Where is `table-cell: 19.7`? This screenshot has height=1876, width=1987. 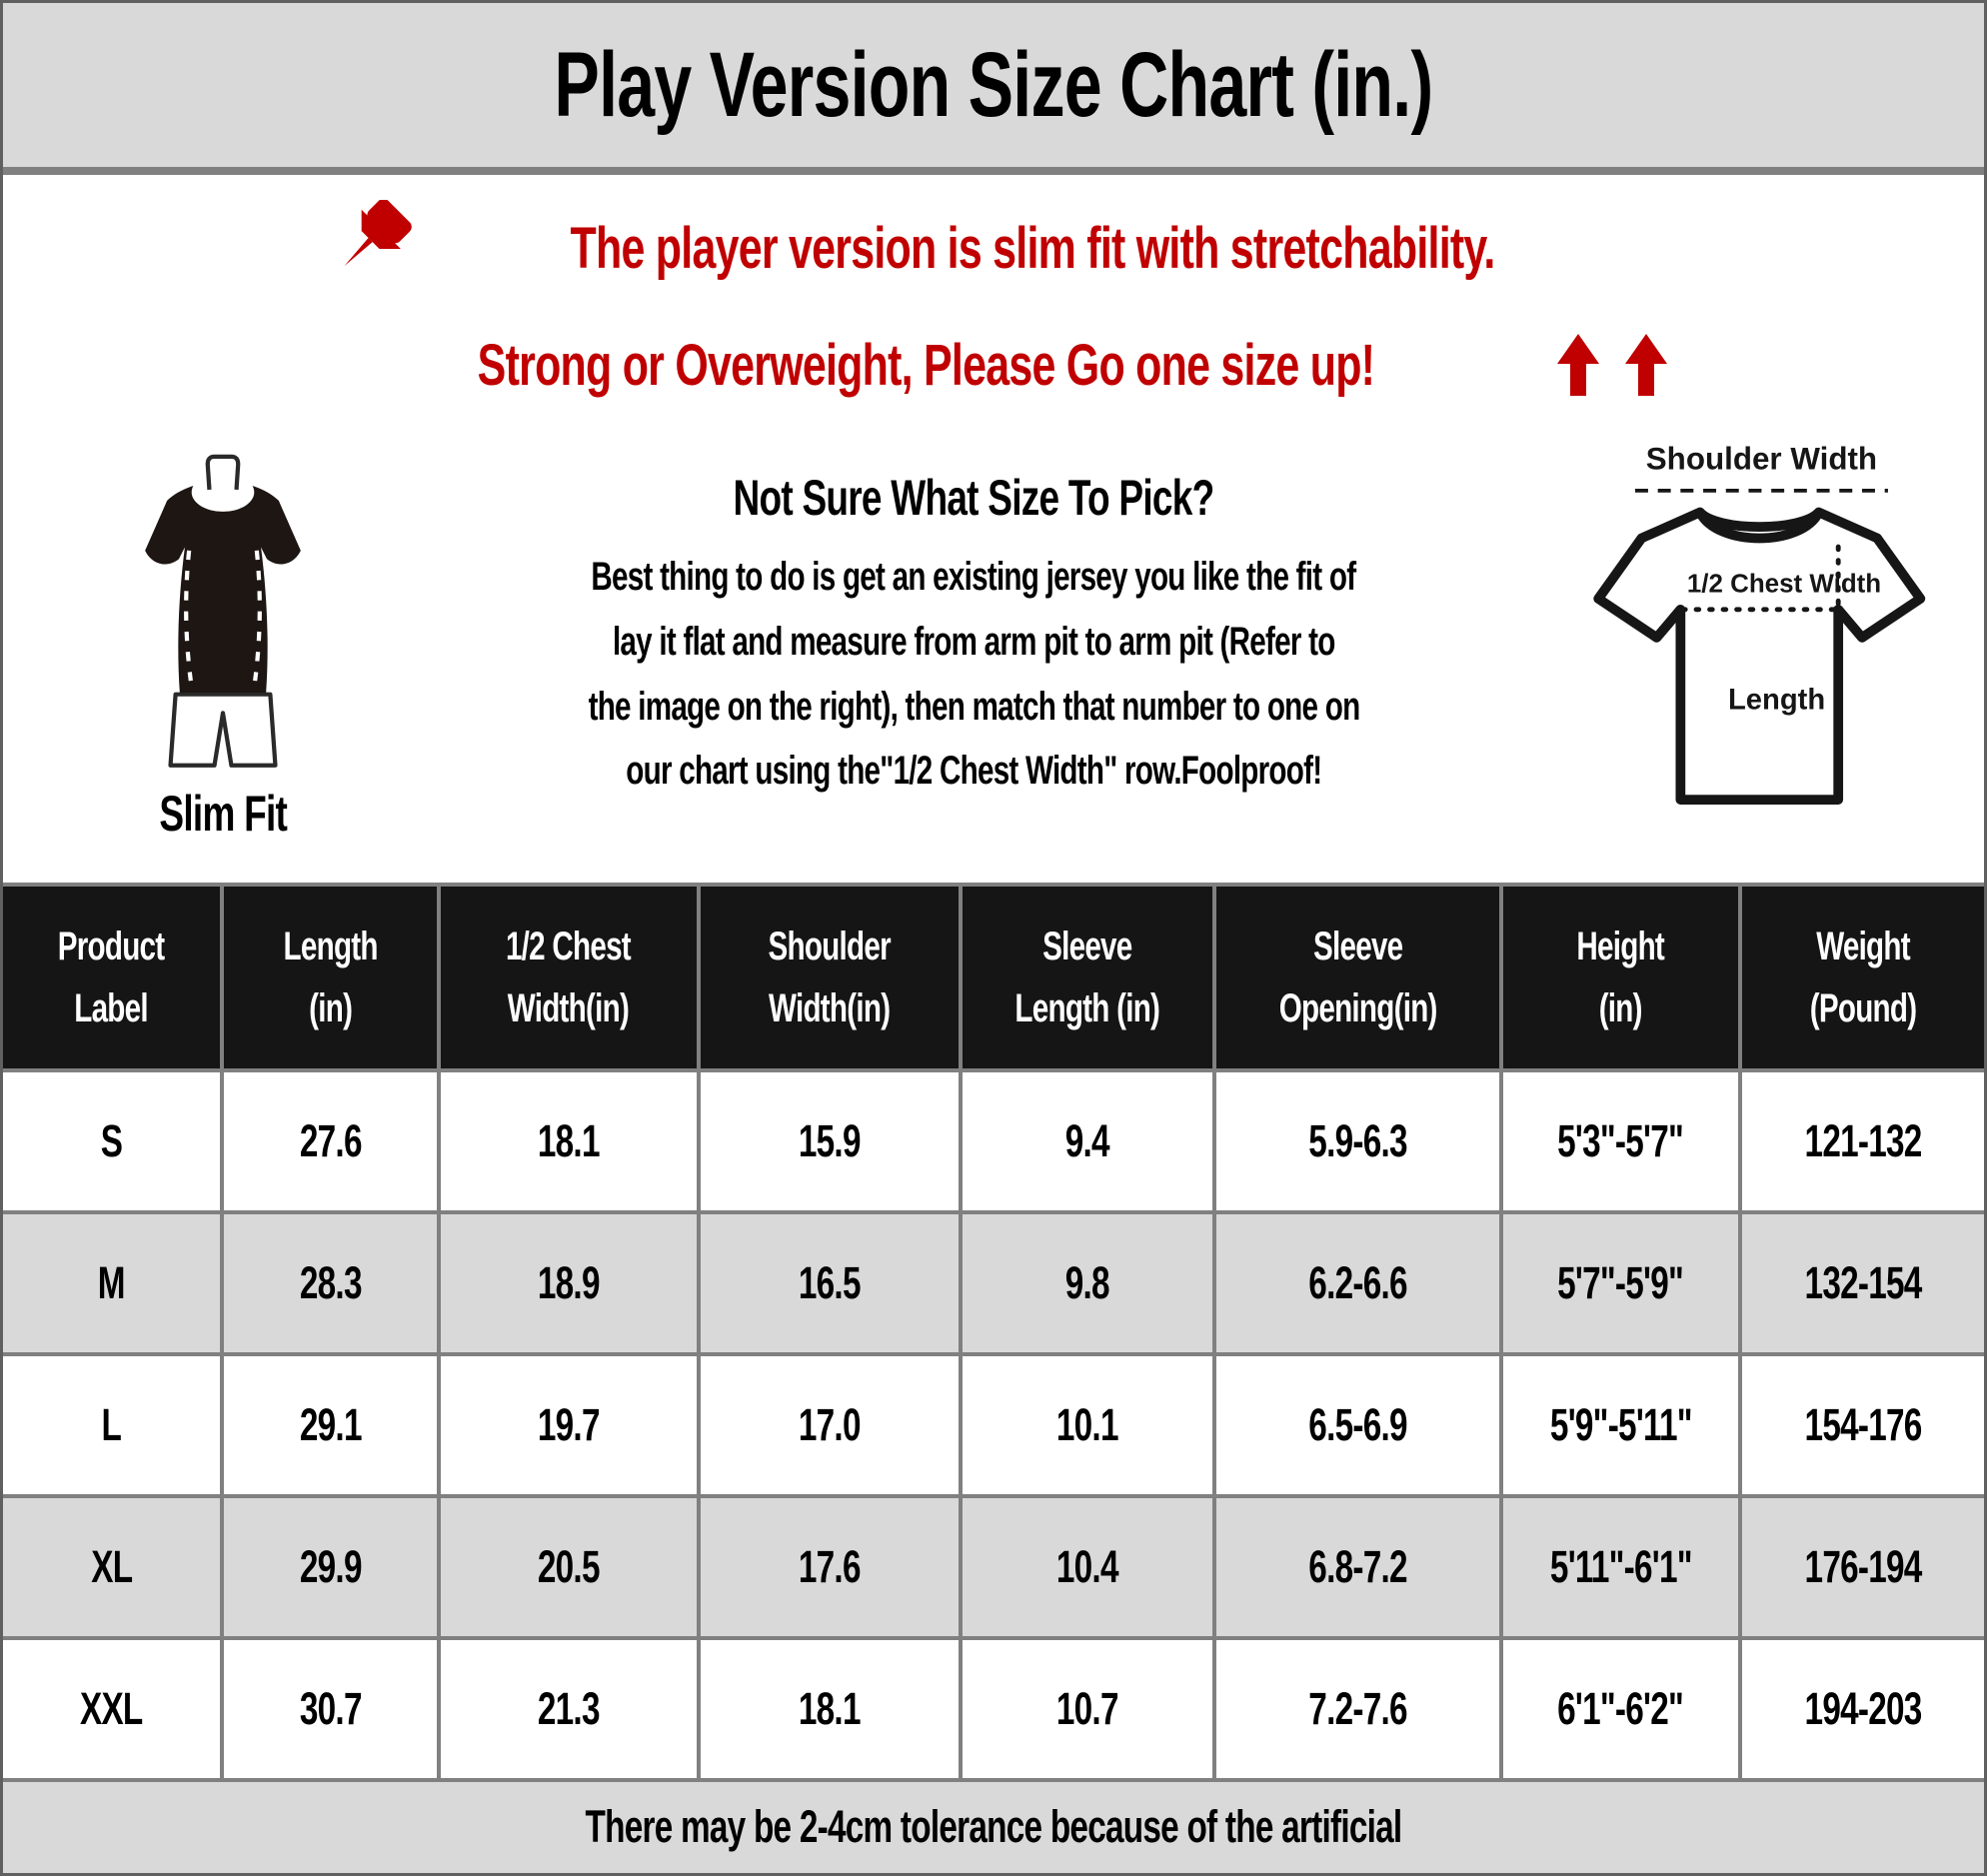
table-cell: 19.7 is located at coordinates (568, 1424).